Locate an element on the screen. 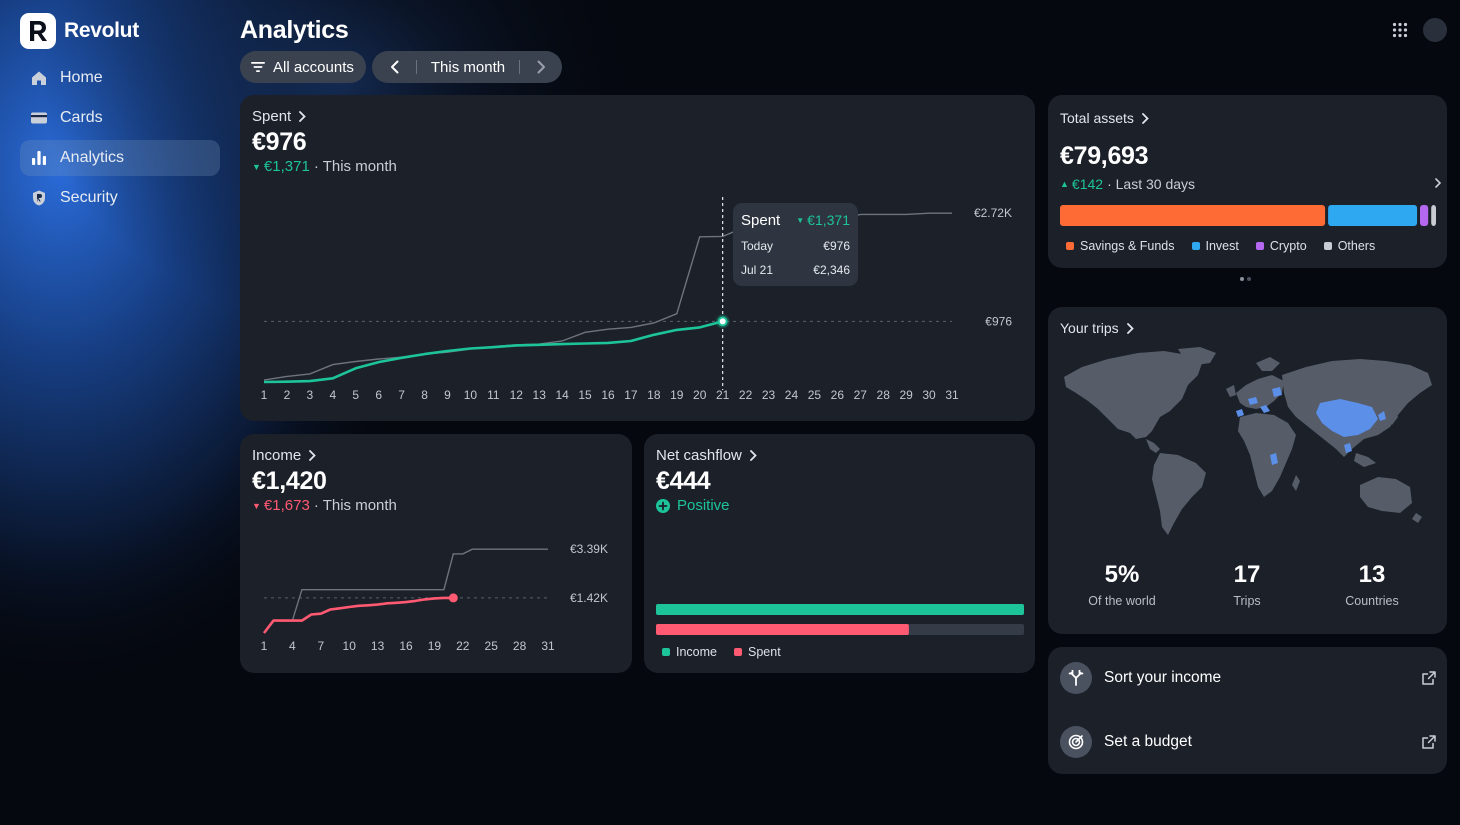 The width and height of the screenshot is (1460, 825). legend-item-income: Income is located at coordinates (689, 652).